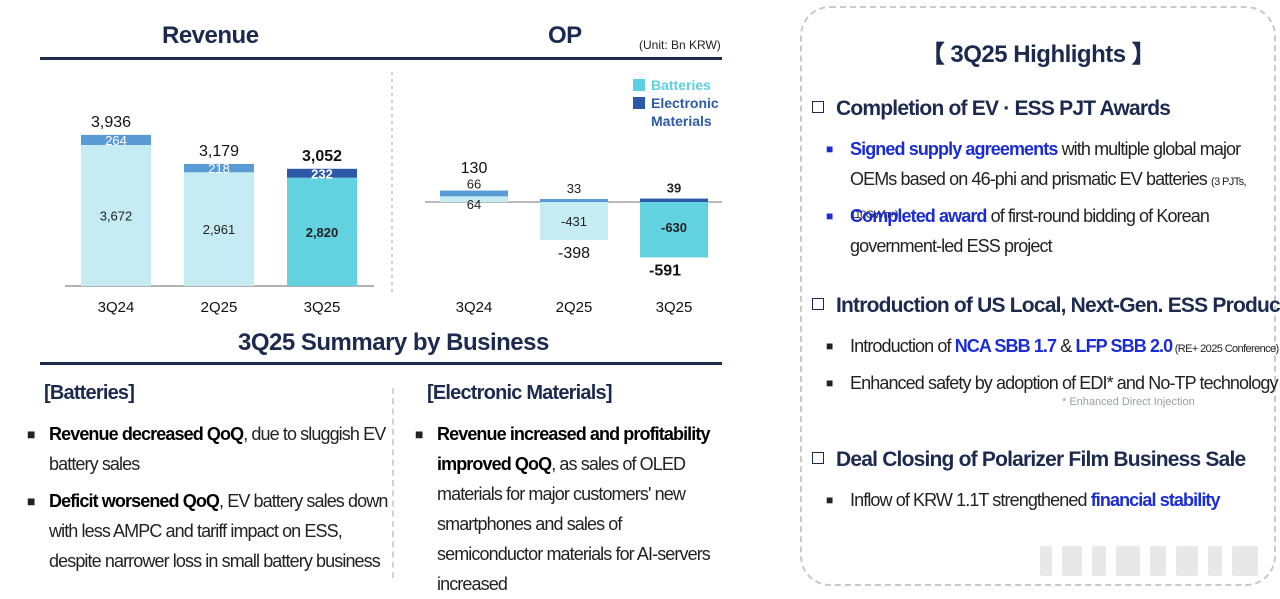  What do you see at coordinates (116, 307) in the screenshot?
I see `revenue-category-3Q24: 3Q24` at bounding box center [116, 307].